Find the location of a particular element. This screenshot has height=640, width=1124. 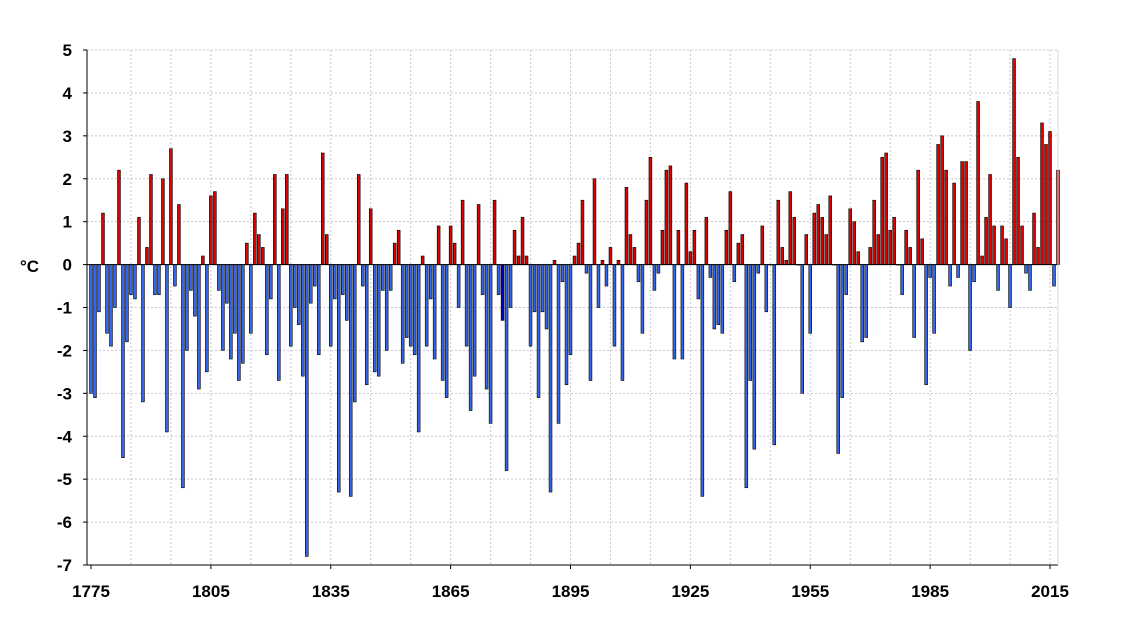

bar-2011 is located at coordinates (1034, 238).